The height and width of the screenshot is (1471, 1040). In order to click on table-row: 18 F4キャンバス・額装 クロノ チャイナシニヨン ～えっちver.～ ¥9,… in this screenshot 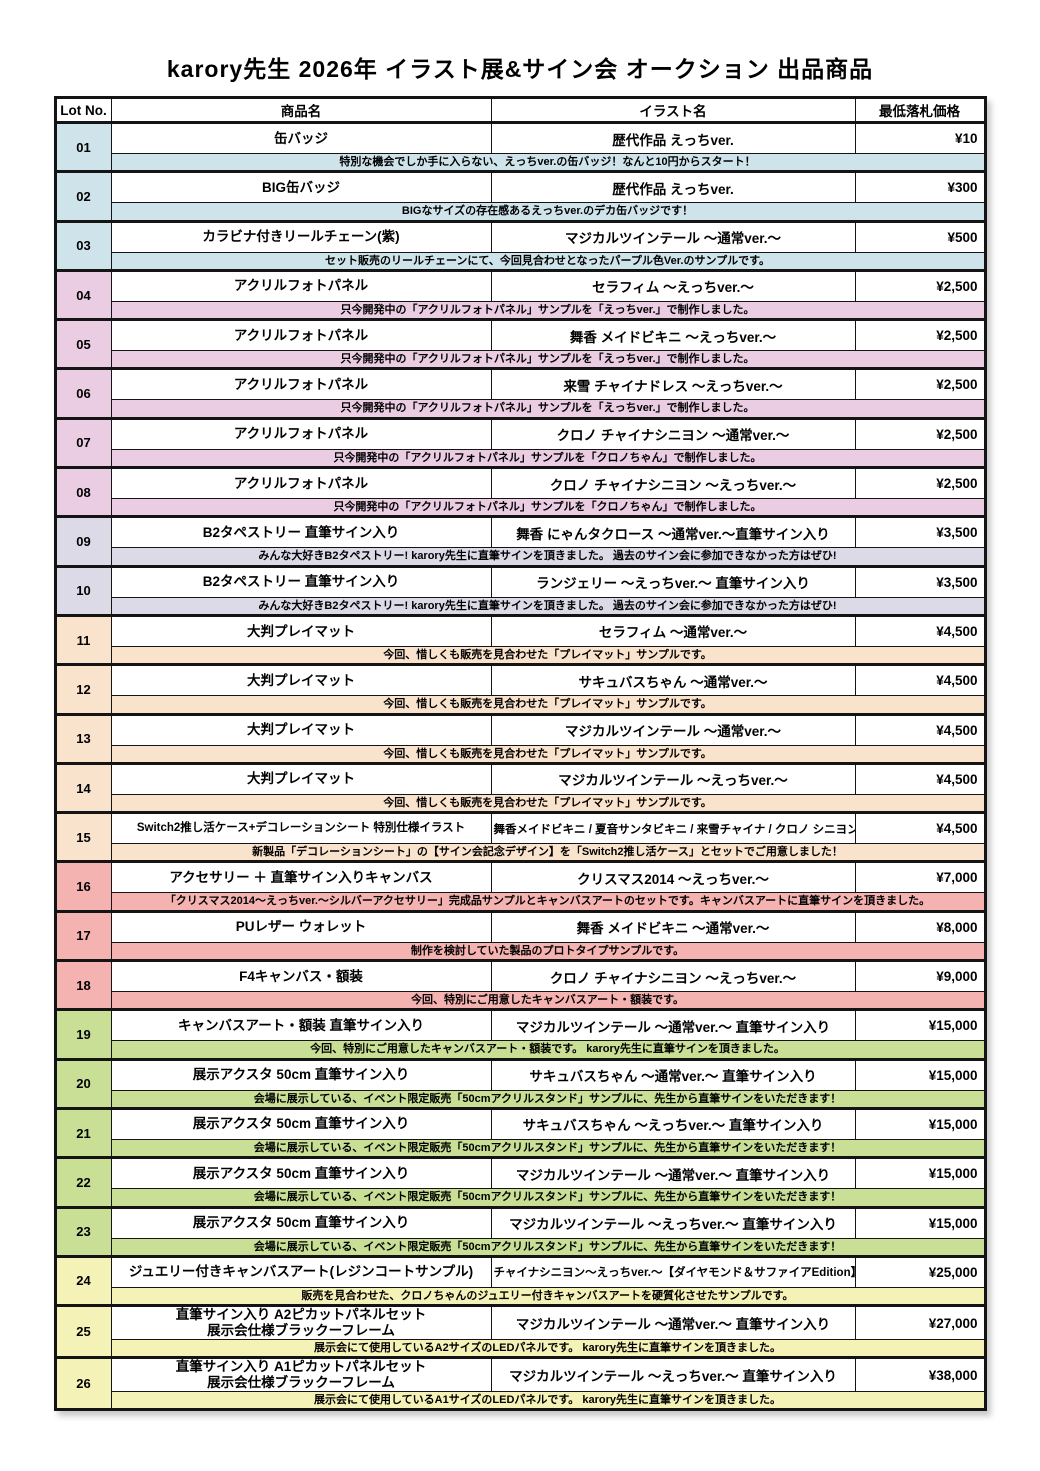, I will do `click(520, 985)`.